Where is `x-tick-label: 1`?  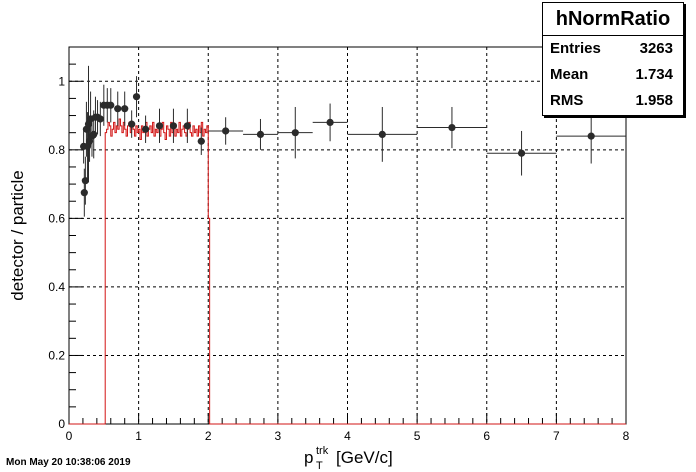 x-tick-label: 1 is located at coordinates (138, 436).